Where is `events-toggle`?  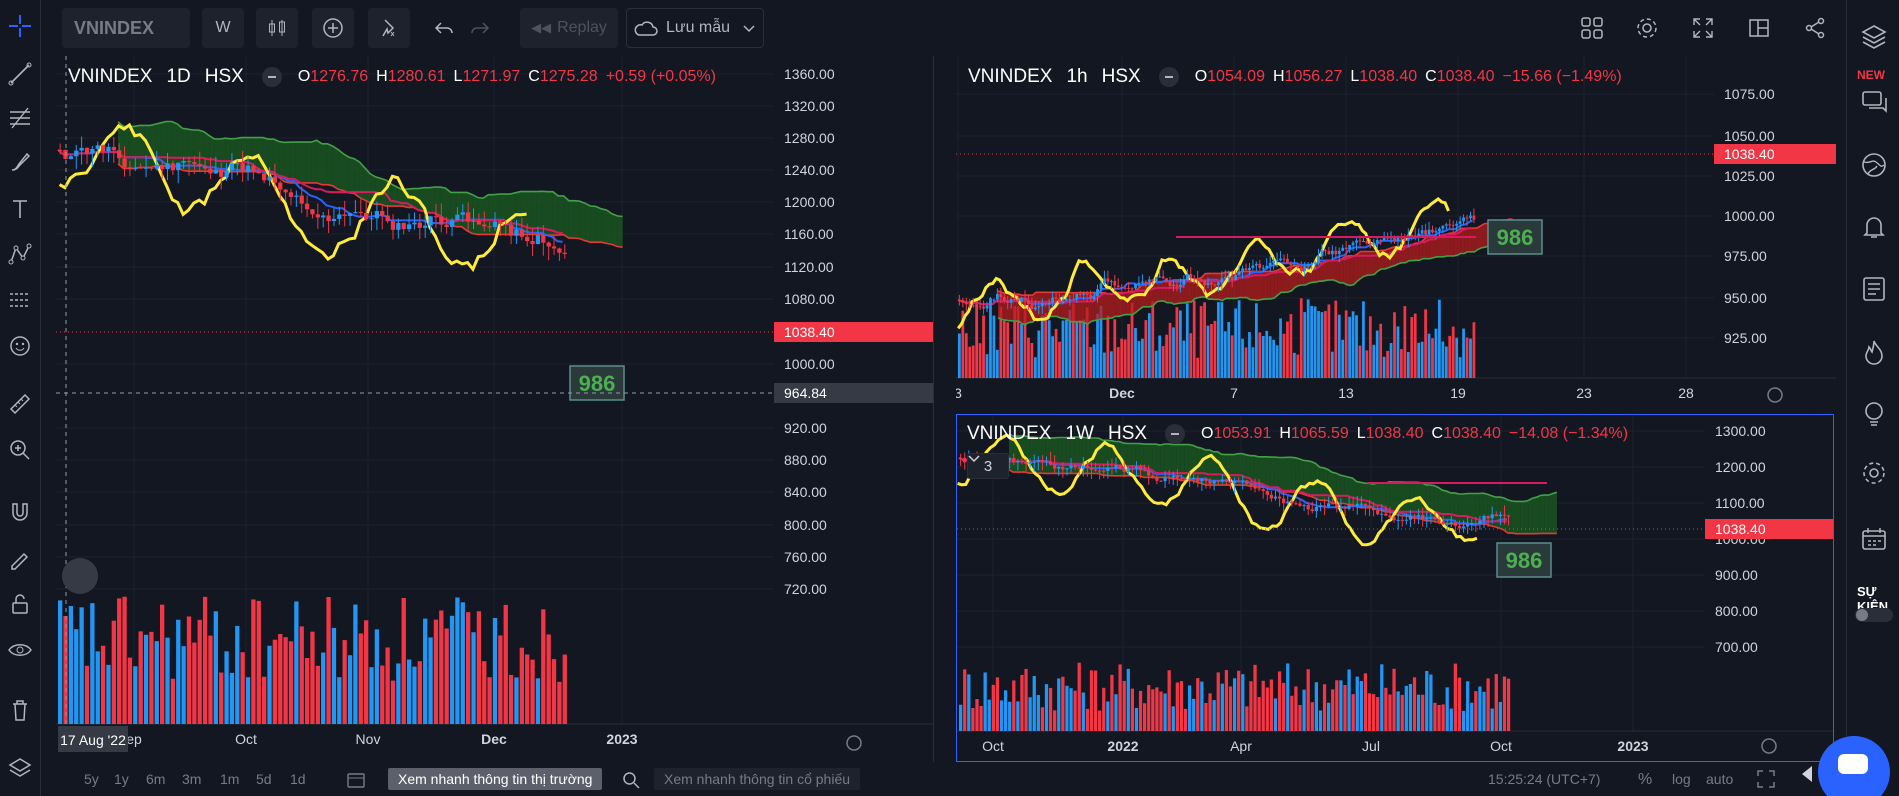 events-toggle is located at coordinates (1874, 615).